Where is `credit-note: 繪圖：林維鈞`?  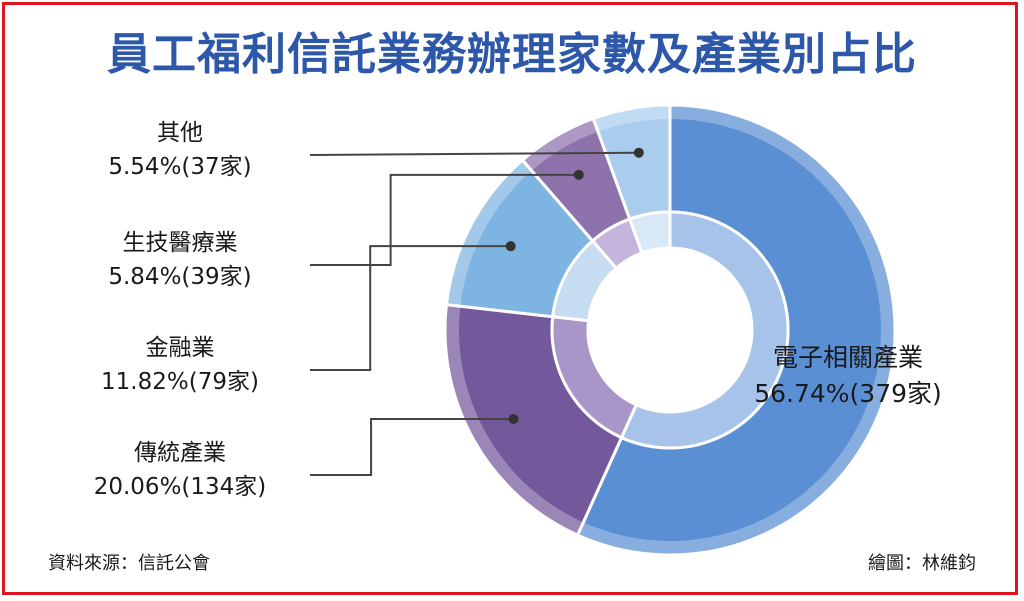 credit-note: 繪圖：林維鈞 is located at coordinates (922, 563).